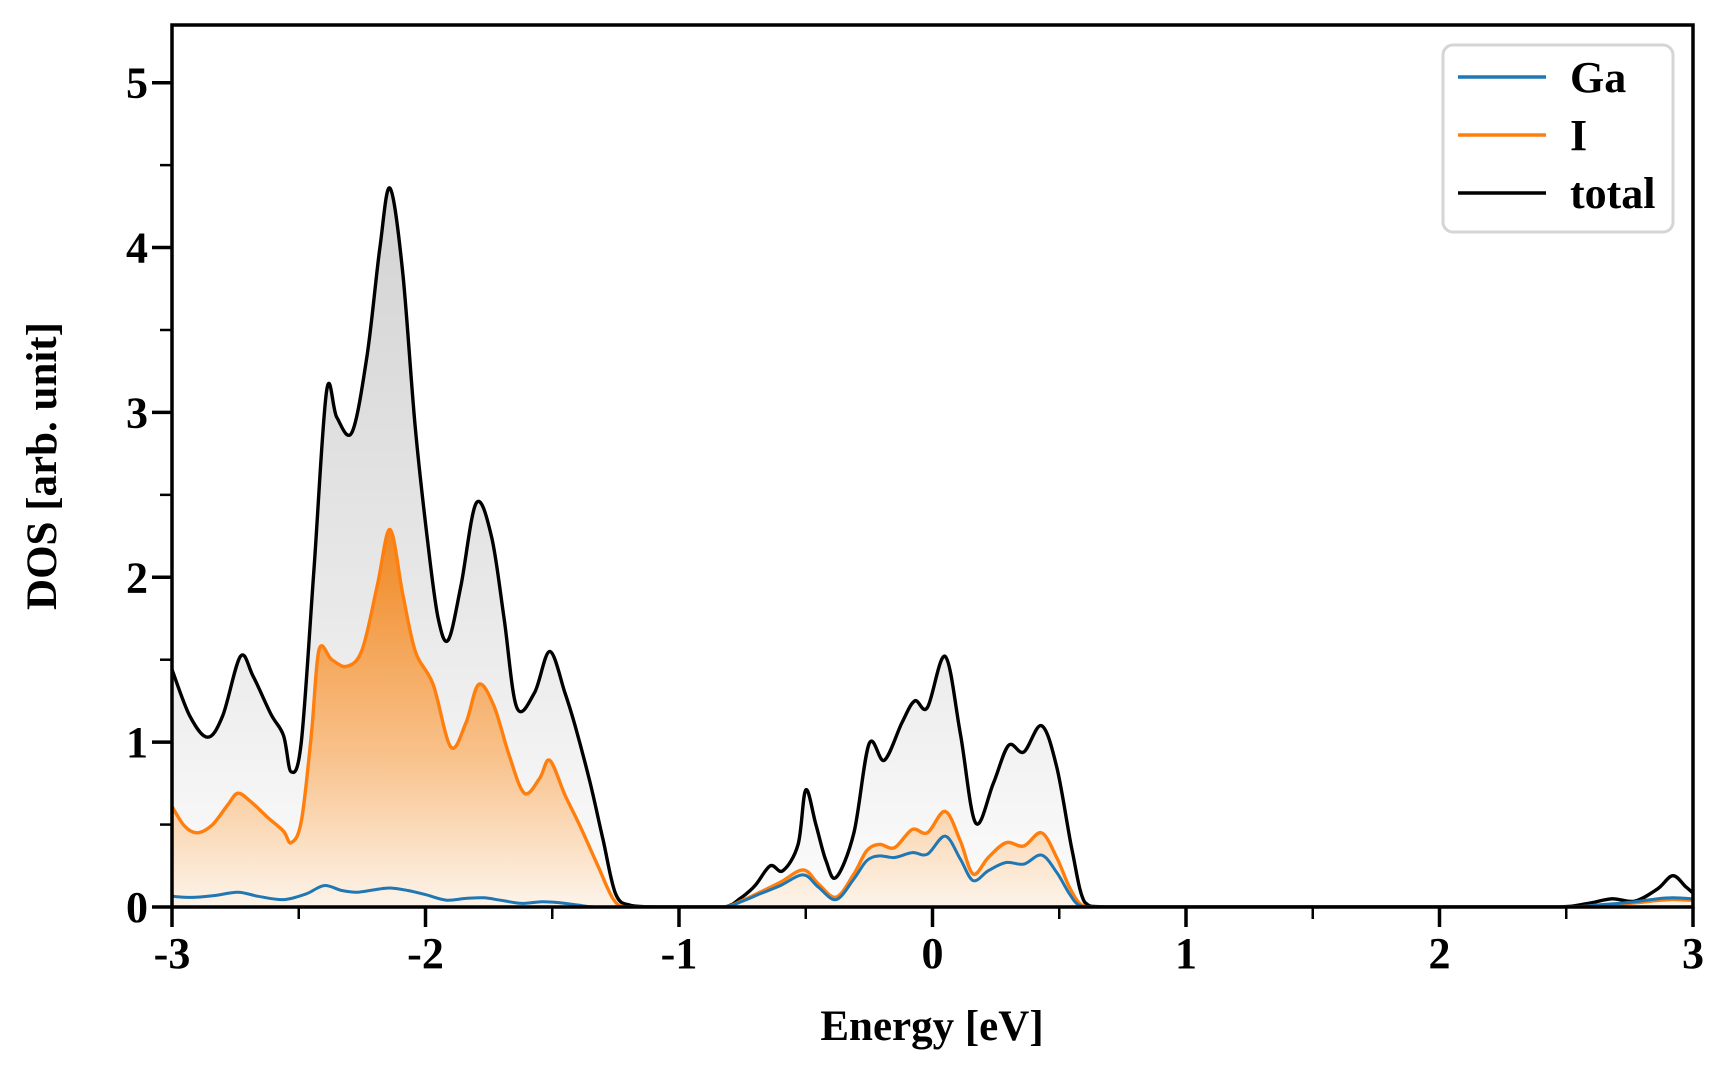 This screenshot has height=1080, width=1728. I want to click on x-tick-label: -1, so click(679, 953).